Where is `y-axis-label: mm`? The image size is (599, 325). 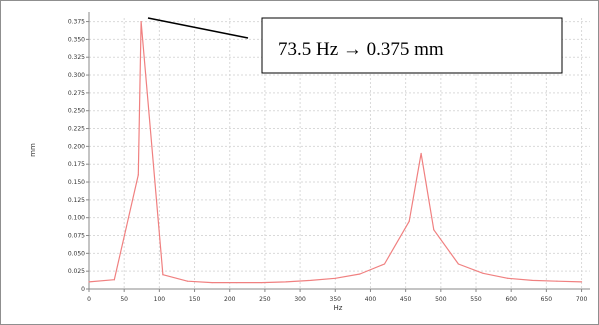
y-axis-label: mm is located at coordinates (33, 150).